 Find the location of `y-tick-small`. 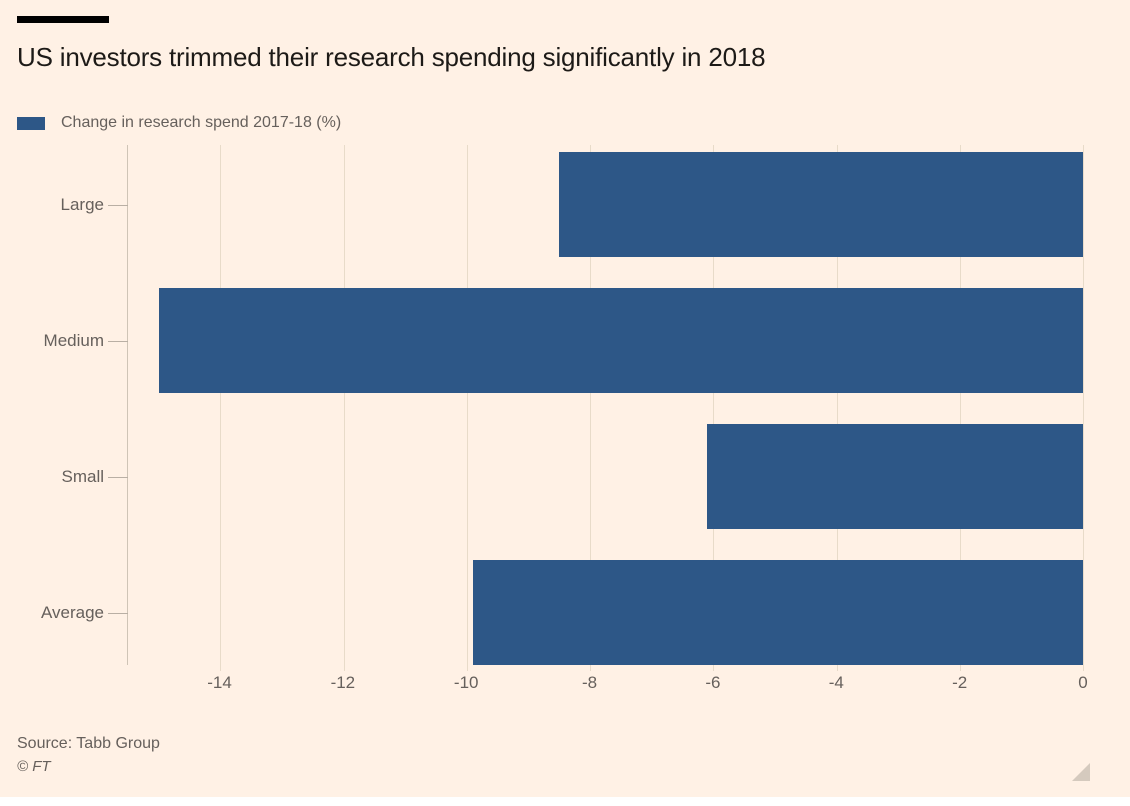

y-tick-small is located at coordinates (118, 477).